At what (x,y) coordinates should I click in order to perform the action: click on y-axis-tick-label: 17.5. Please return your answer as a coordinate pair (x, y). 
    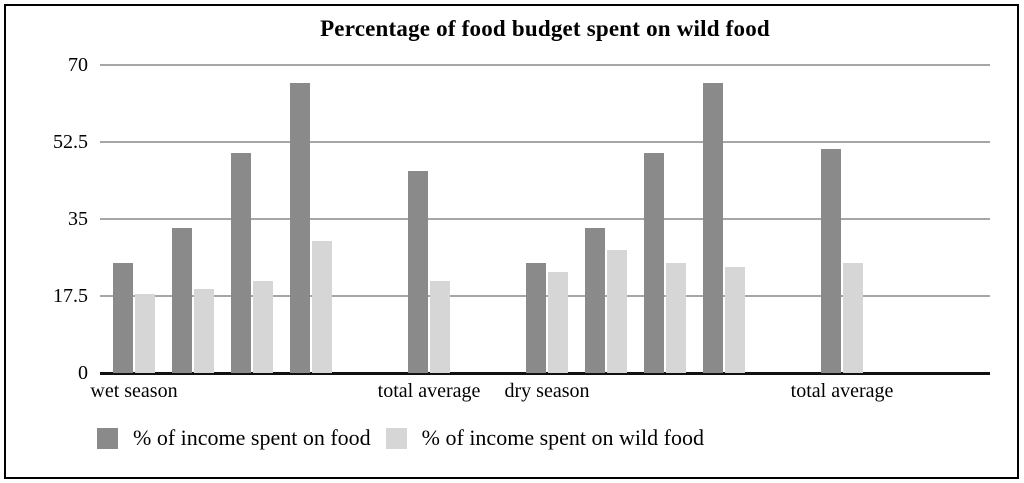
    Looking at the image, I should click on (70, 296).